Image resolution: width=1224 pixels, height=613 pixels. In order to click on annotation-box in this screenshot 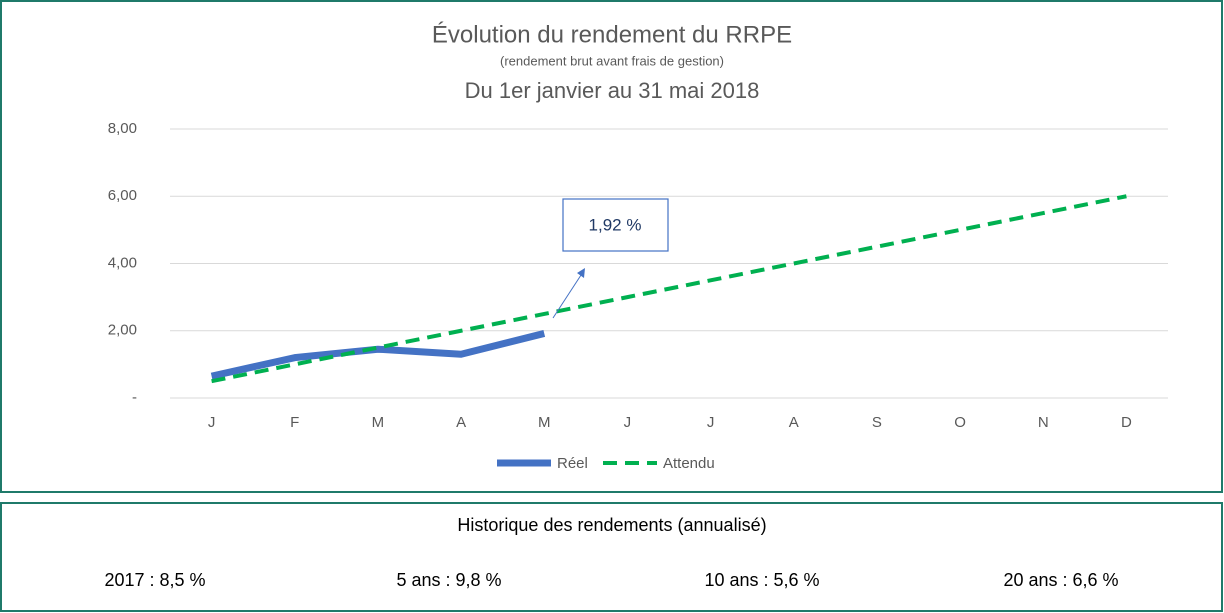, I will do `click(615, 225)`.